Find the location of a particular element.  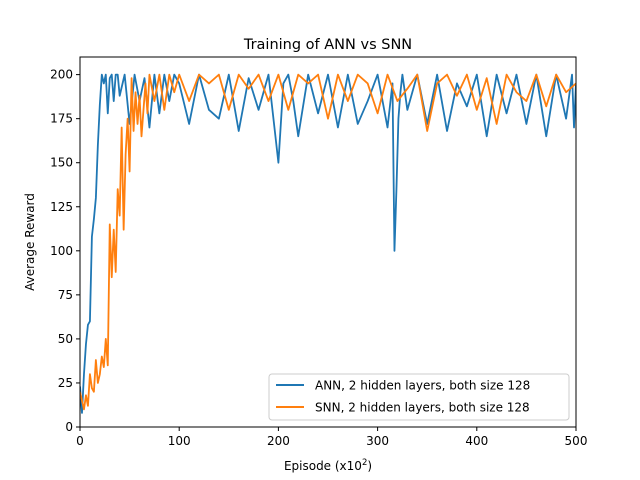

y-tick-label: 175 is located at coordinates (61, 119).